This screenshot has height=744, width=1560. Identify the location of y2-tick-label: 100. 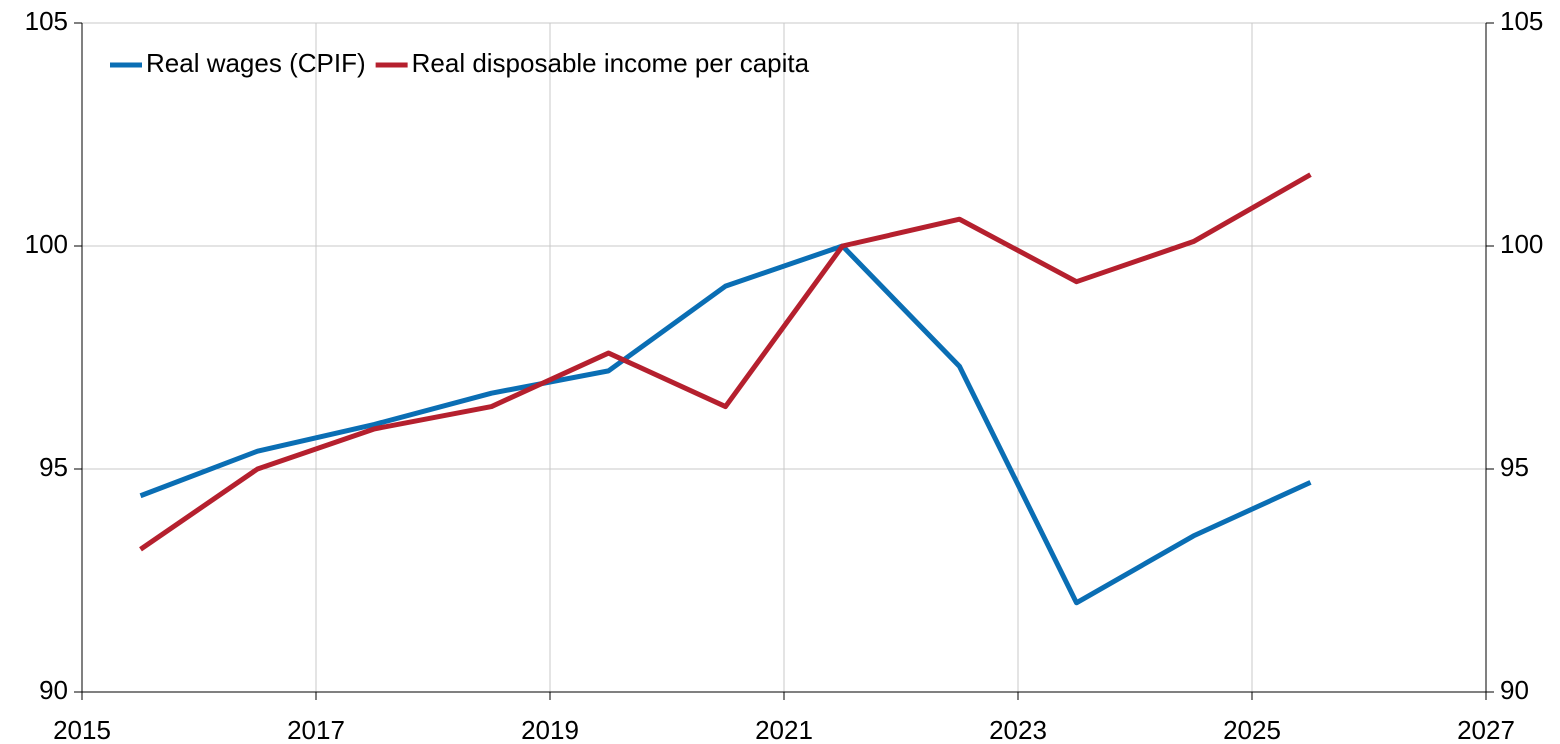
(1521, 244).